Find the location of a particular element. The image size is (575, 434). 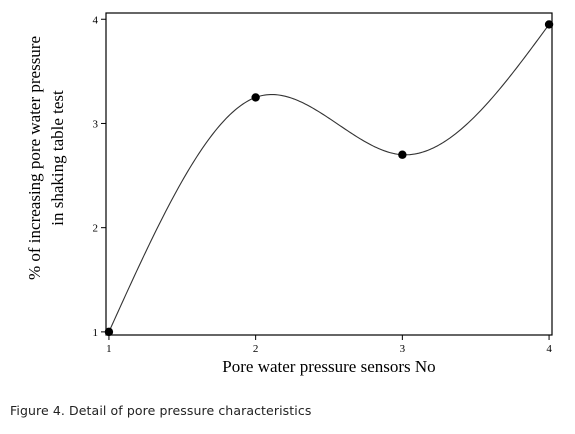

y-tick-label: 4 is located at coordinates (96, 20).